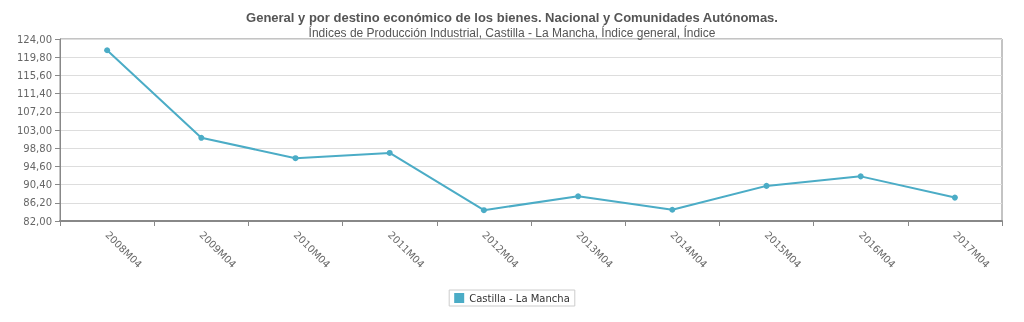 This screenshot has width=1024, height=322. Describe the element at coordinates (37, 185) in the screenshot. I see `y-tick-label: 90,40` at that location.